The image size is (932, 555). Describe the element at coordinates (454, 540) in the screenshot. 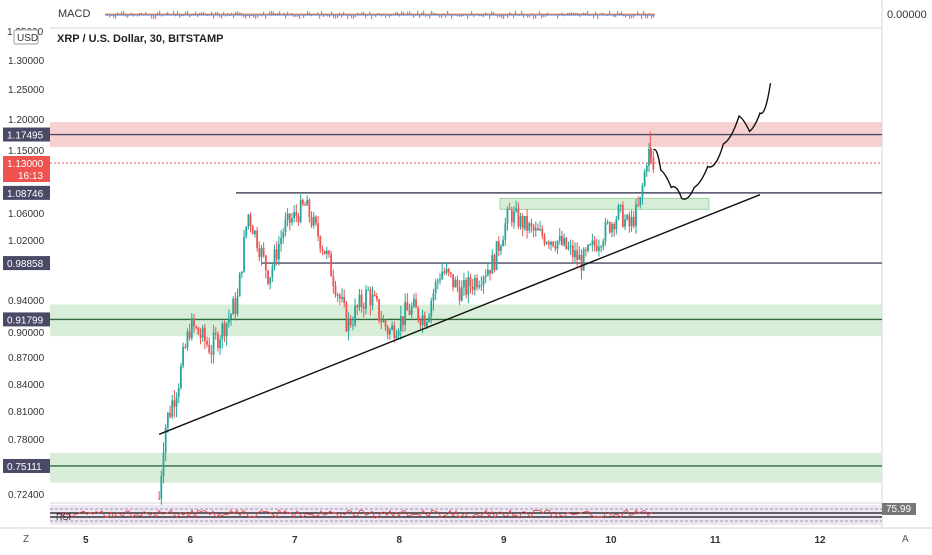

I see `time-axis: 5 6 7 8 9 10 11 12` at that location.